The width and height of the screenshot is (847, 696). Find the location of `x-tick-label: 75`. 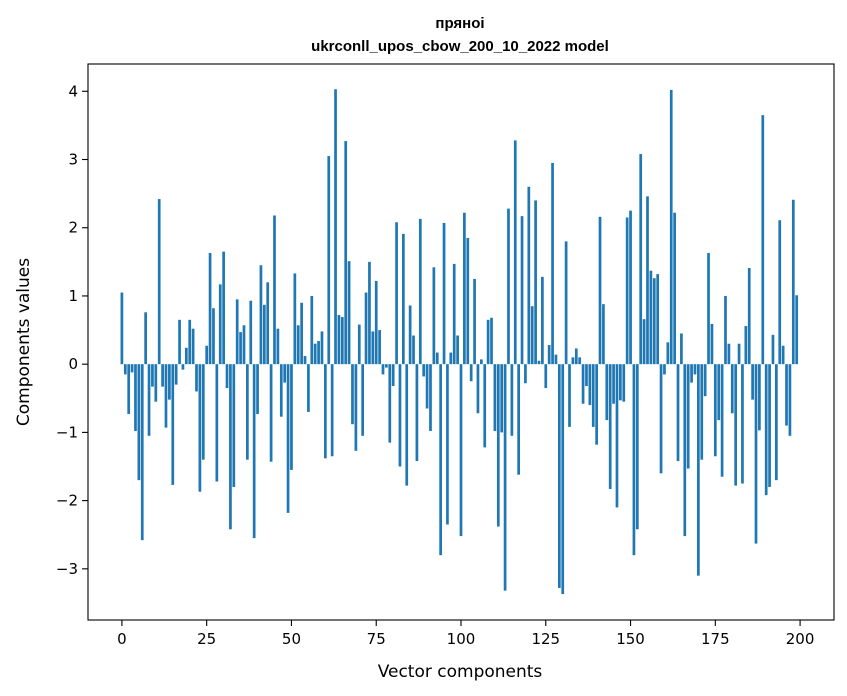

x-tick-label: 75 is located at coordinates (376, 639).